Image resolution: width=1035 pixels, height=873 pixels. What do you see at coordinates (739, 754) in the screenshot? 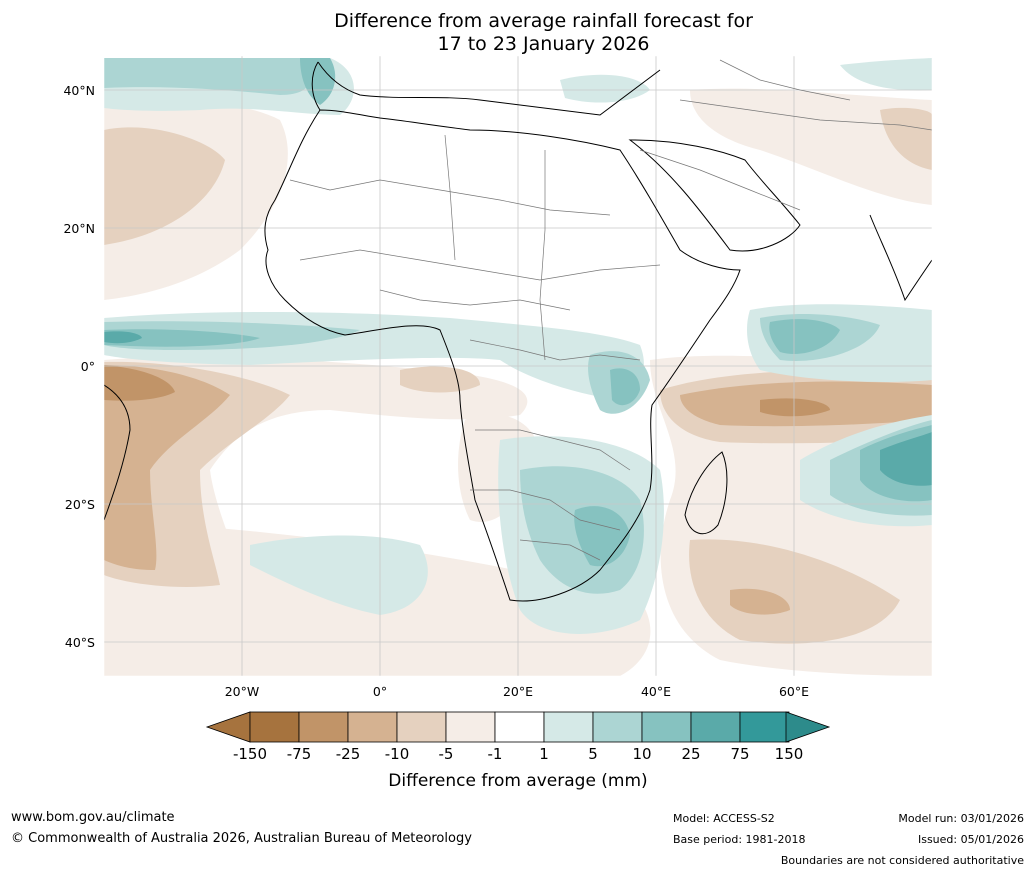
I see `colorbar-tick-label: 75` at bounding box center [739, 754].